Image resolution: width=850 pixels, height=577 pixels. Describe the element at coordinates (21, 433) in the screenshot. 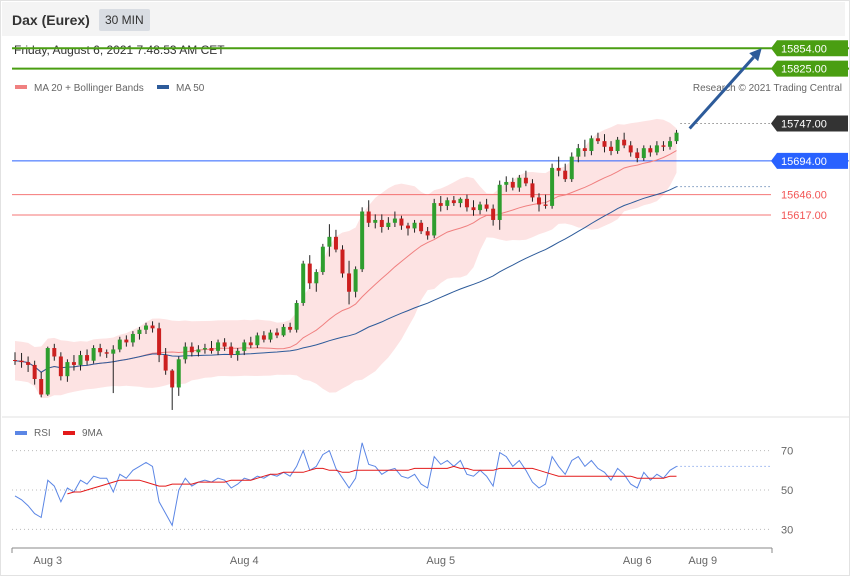

I see `rsi-legend-swatch` at that location.